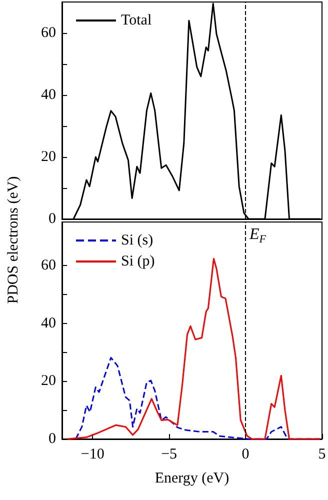 The height and width of the screenshot is (500, 328). Describe the element at coordinates (92, 454) in the screenshot. I see `x-tick-label: −10` at that location.